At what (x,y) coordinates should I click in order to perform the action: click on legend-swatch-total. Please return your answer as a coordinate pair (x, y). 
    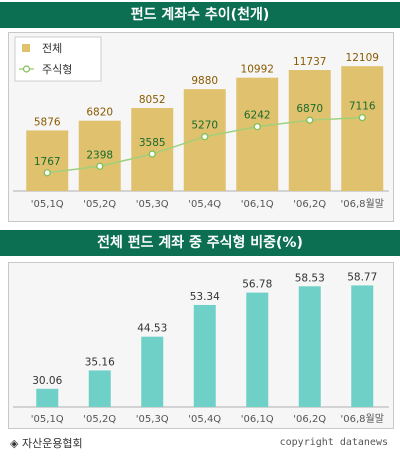
    Looking at the image, I should click on (26, 48).